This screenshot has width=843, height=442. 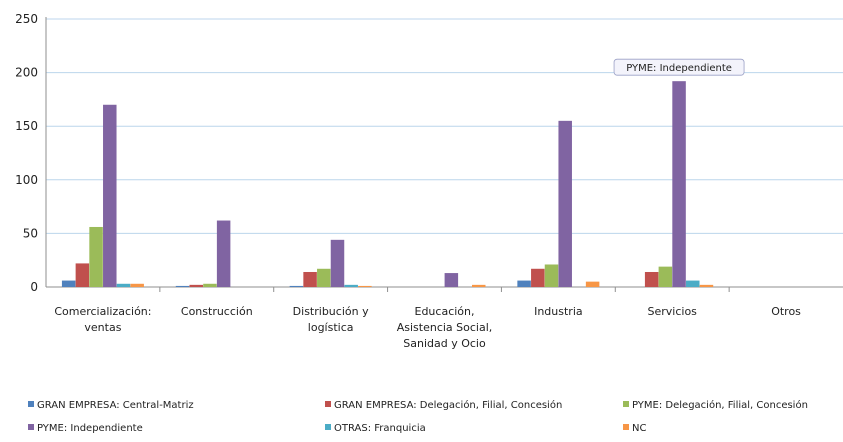 I want to click on legend-label: GRAN EMPRESA: Central-Matriz, so click(x=115, y=405).